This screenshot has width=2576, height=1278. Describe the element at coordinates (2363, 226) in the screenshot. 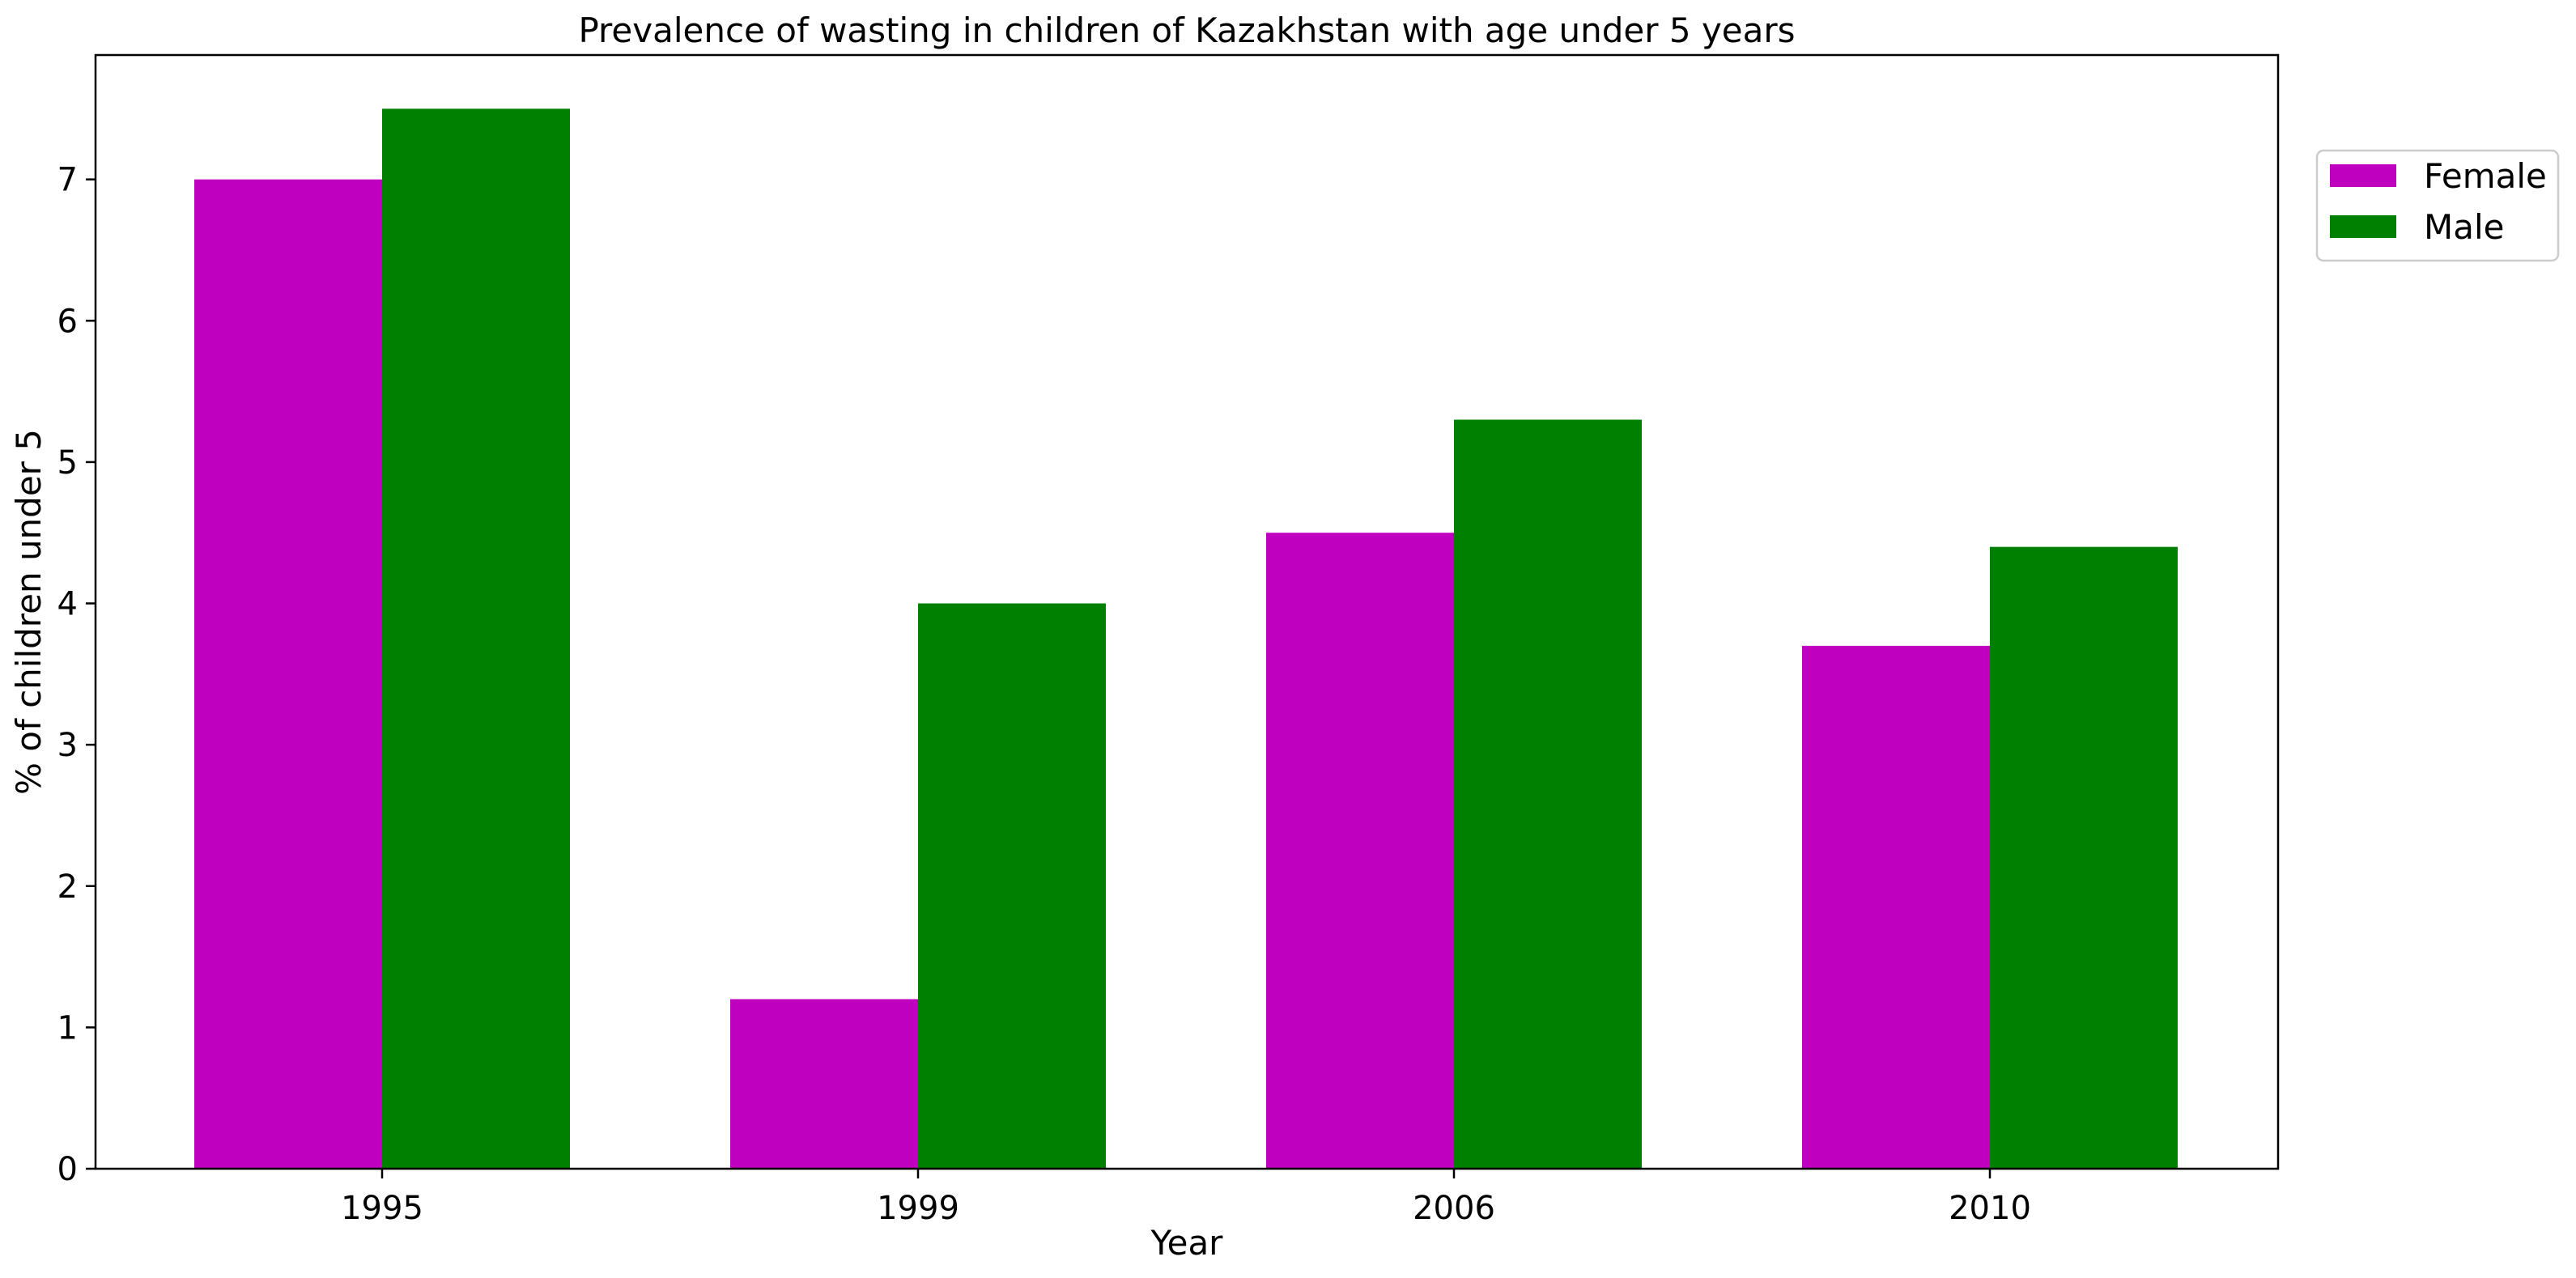

I see `legend-swatch-male` at that location.